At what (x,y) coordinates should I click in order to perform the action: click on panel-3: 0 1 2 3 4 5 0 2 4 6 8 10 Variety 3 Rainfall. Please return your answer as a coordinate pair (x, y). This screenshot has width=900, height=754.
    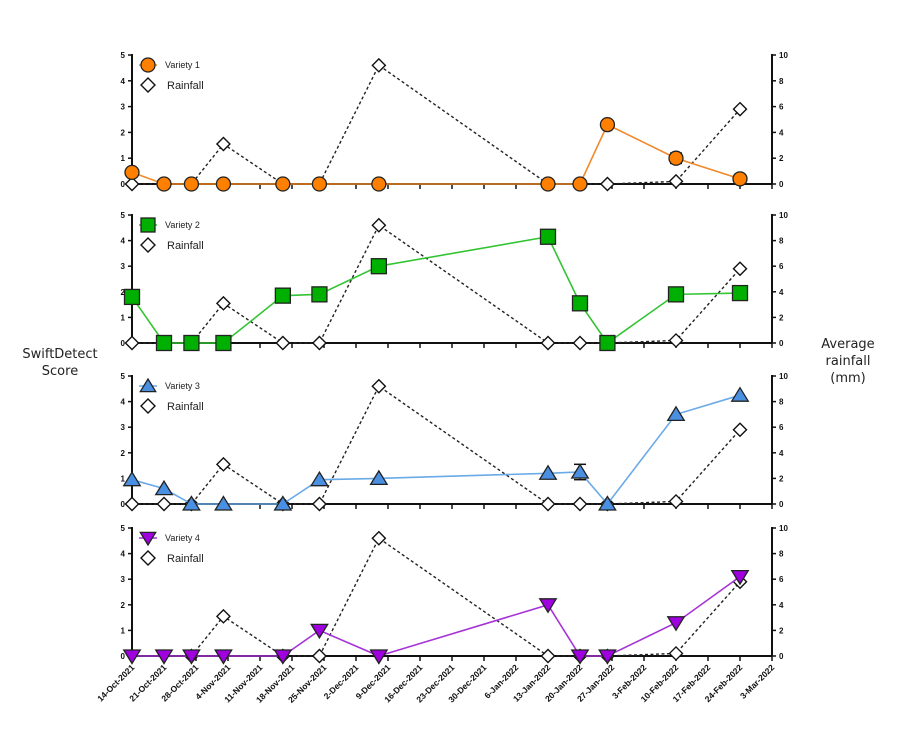
    Looking at the image, I should click on (454, 442).